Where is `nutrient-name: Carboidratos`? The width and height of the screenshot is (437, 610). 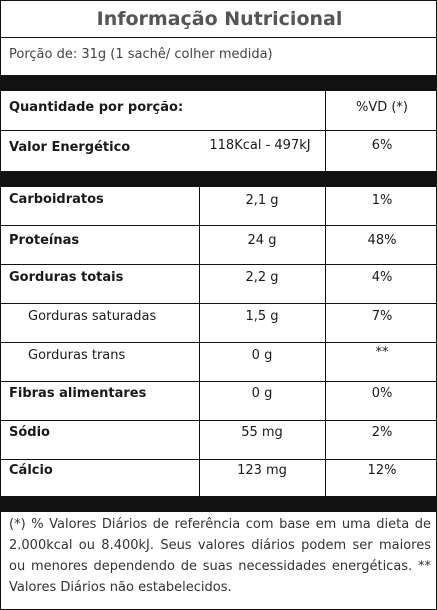 nutrient-name: Carboidratos is located at coordinates (56, 199).